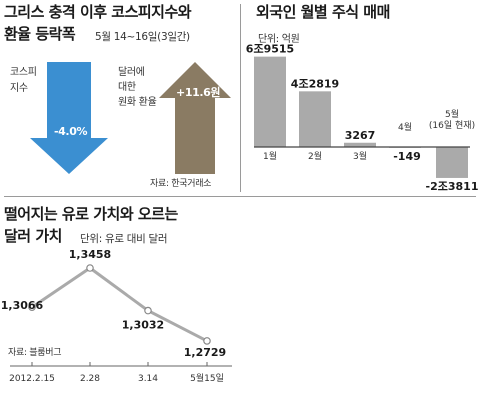  Describe the element at coordinates (124, 239) in the screenshot. I see `panel-c-unit: 단위: 유로 대비 달러` at that location.